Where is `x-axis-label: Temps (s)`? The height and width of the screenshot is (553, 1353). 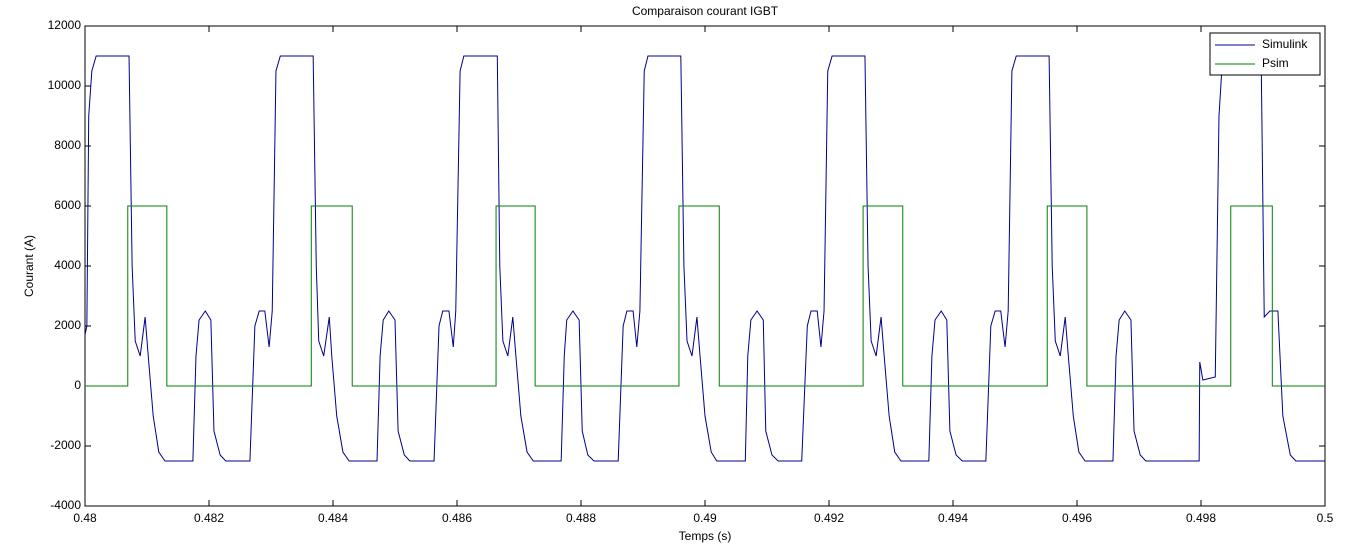
x-axis-label: Temps (s) is located at coordinates (705, 536).